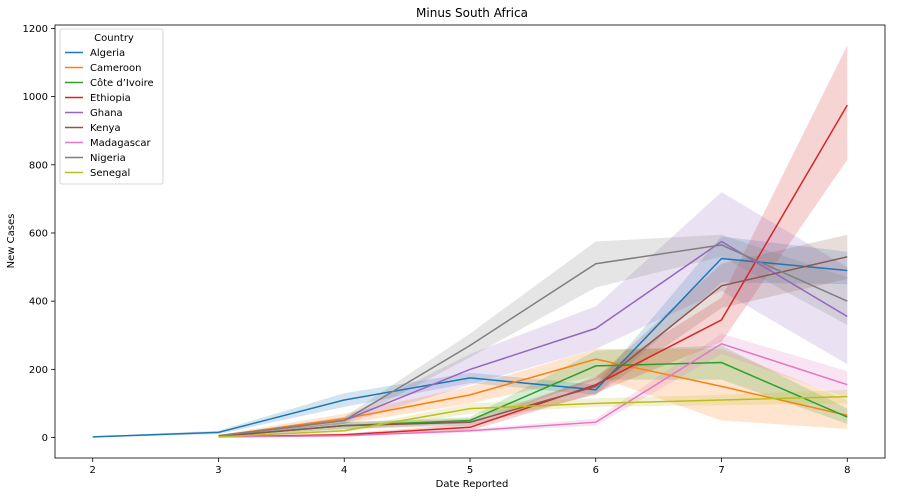  Describe the element at coordinates (93, 470) in the screenshot. I see `x-tick-label: 2` at that location.